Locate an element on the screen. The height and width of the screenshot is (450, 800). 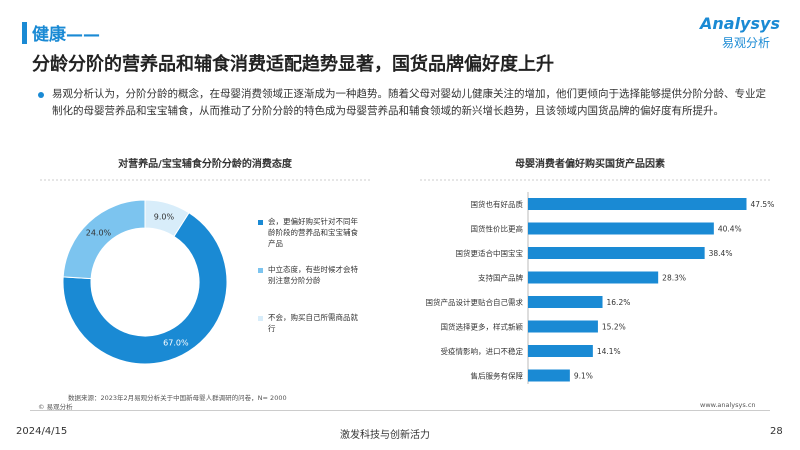
value-label: 16.2% is located at coordinates (619, 302).